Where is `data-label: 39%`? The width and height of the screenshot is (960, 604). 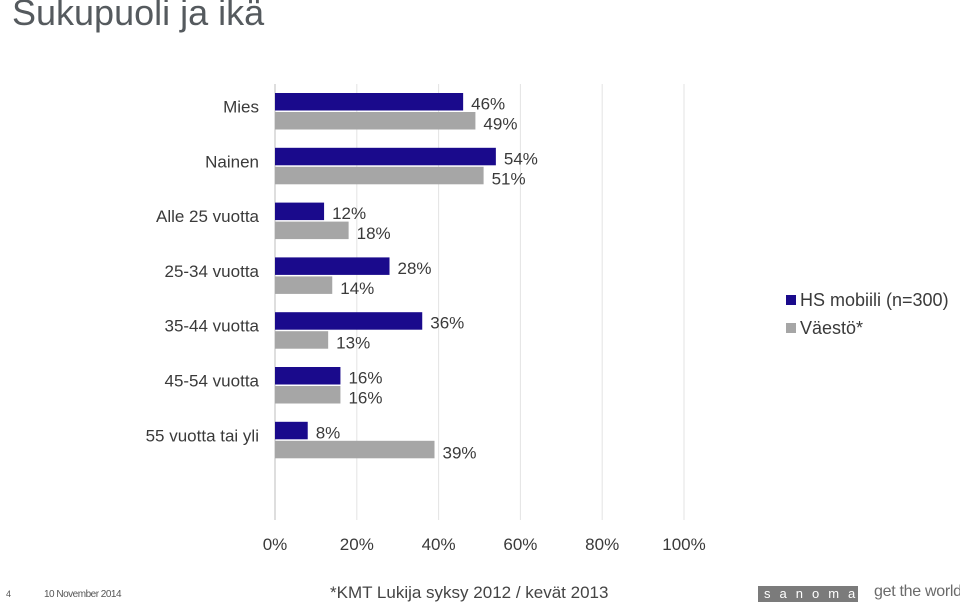 data-label: 39% is located at coordinates (460, 452).